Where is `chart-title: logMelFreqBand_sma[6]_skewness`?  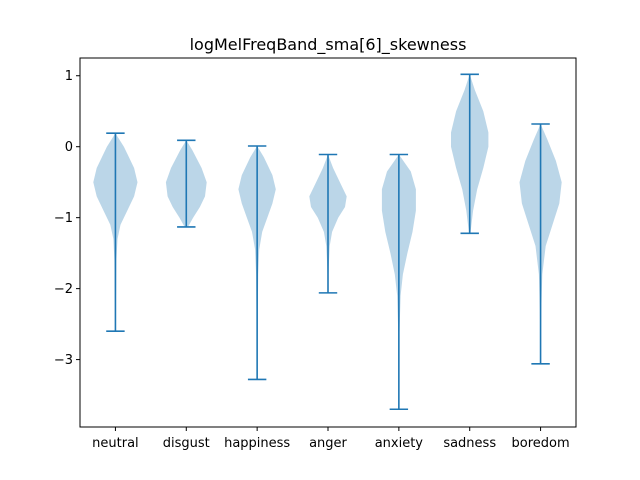 chart-title: logMelFreqBand_sma[6]_skewness is located at coordinates (328, 45).